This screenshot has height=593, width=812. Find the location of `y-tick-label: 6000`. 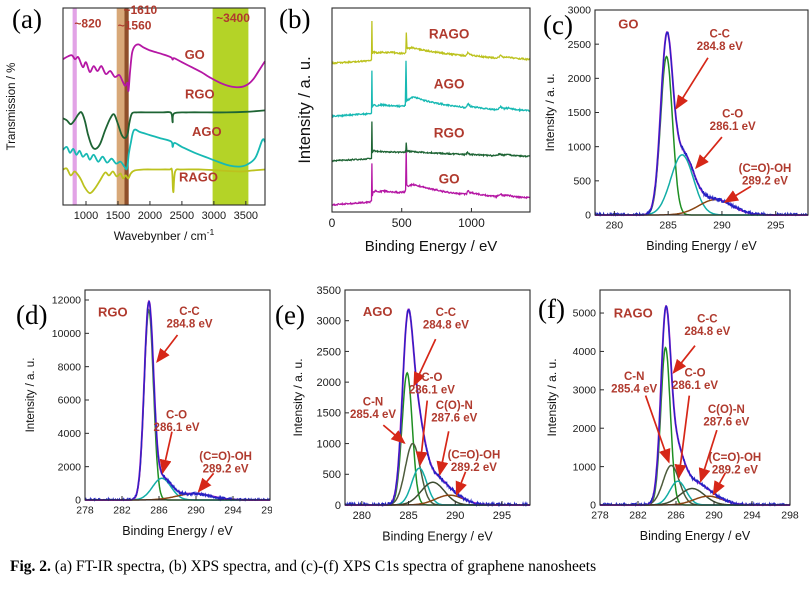

y-tick-label: 6000 is located at coordinates (70, 401).